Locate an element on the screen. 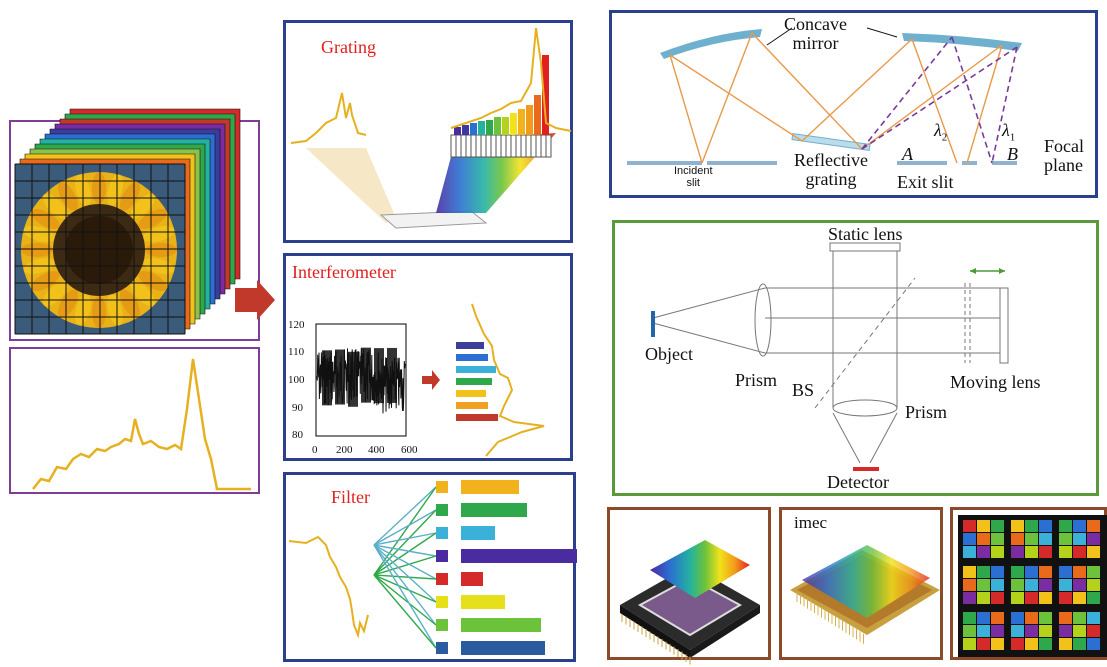  incident-slit-label: Incident slit is located at coordinates (693, 177).